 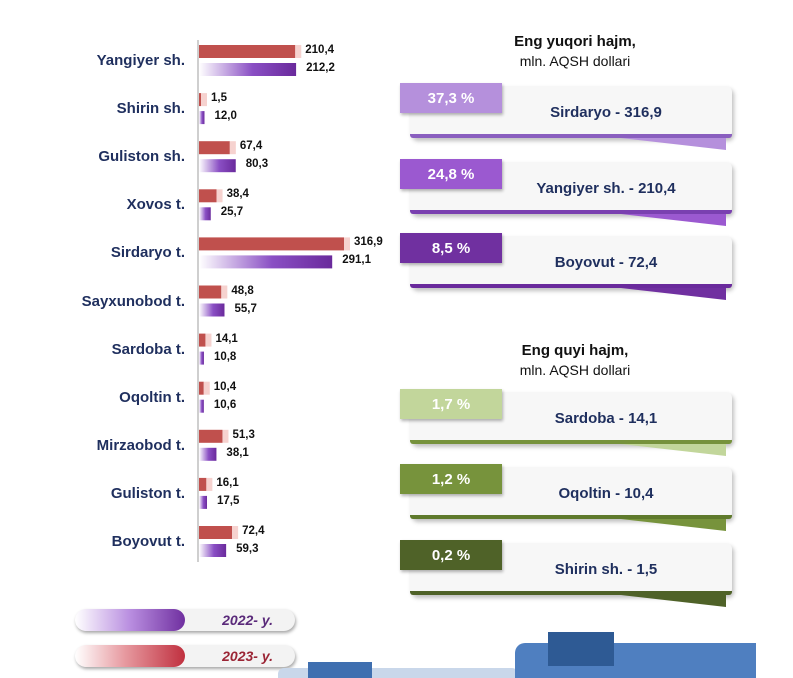 I want to click on bottom-card-3-label: Shirin sh. - 1,5, so click(x=606, y=569).